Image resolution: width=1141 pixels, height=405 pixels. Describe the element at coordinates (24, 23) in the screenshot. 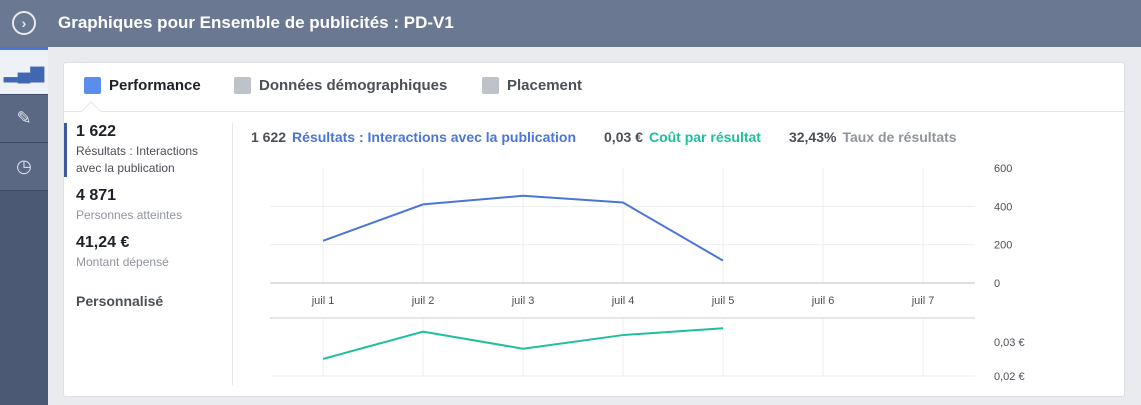

I see `chevron-right-circle-icon: ›` at that location.